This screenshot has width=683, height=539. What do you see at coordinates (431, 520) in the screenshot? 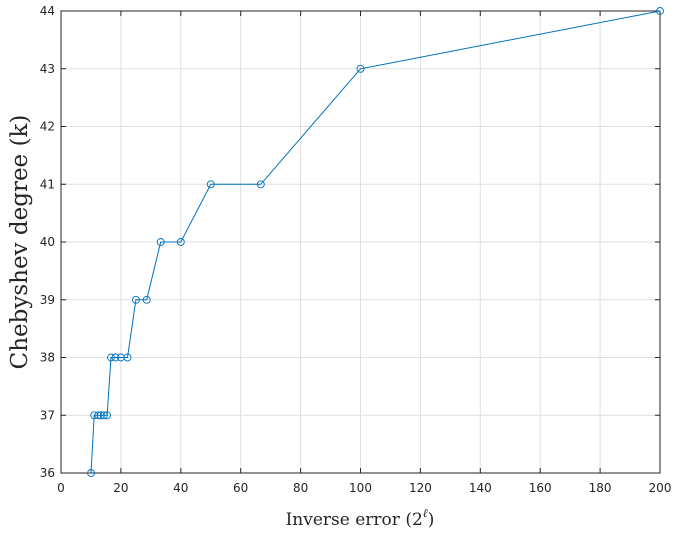
I see `x-axis-title-close: )` at bounding box center [431, 520].